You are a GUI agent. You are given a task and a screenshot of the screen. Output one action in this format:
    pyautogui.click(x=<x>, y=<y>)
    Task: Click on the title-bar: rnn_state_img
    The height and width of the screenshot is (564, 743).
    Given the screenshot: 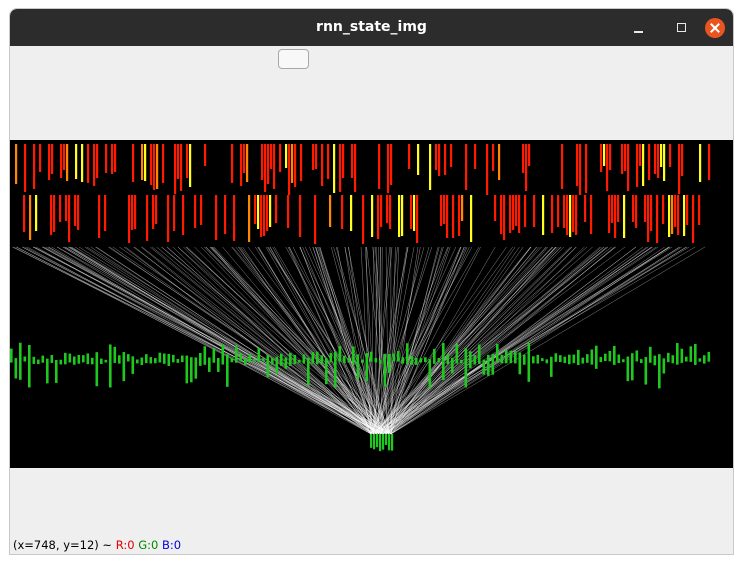 What is the action you would take?
    pyautogui.click(x=371, y=27)
    